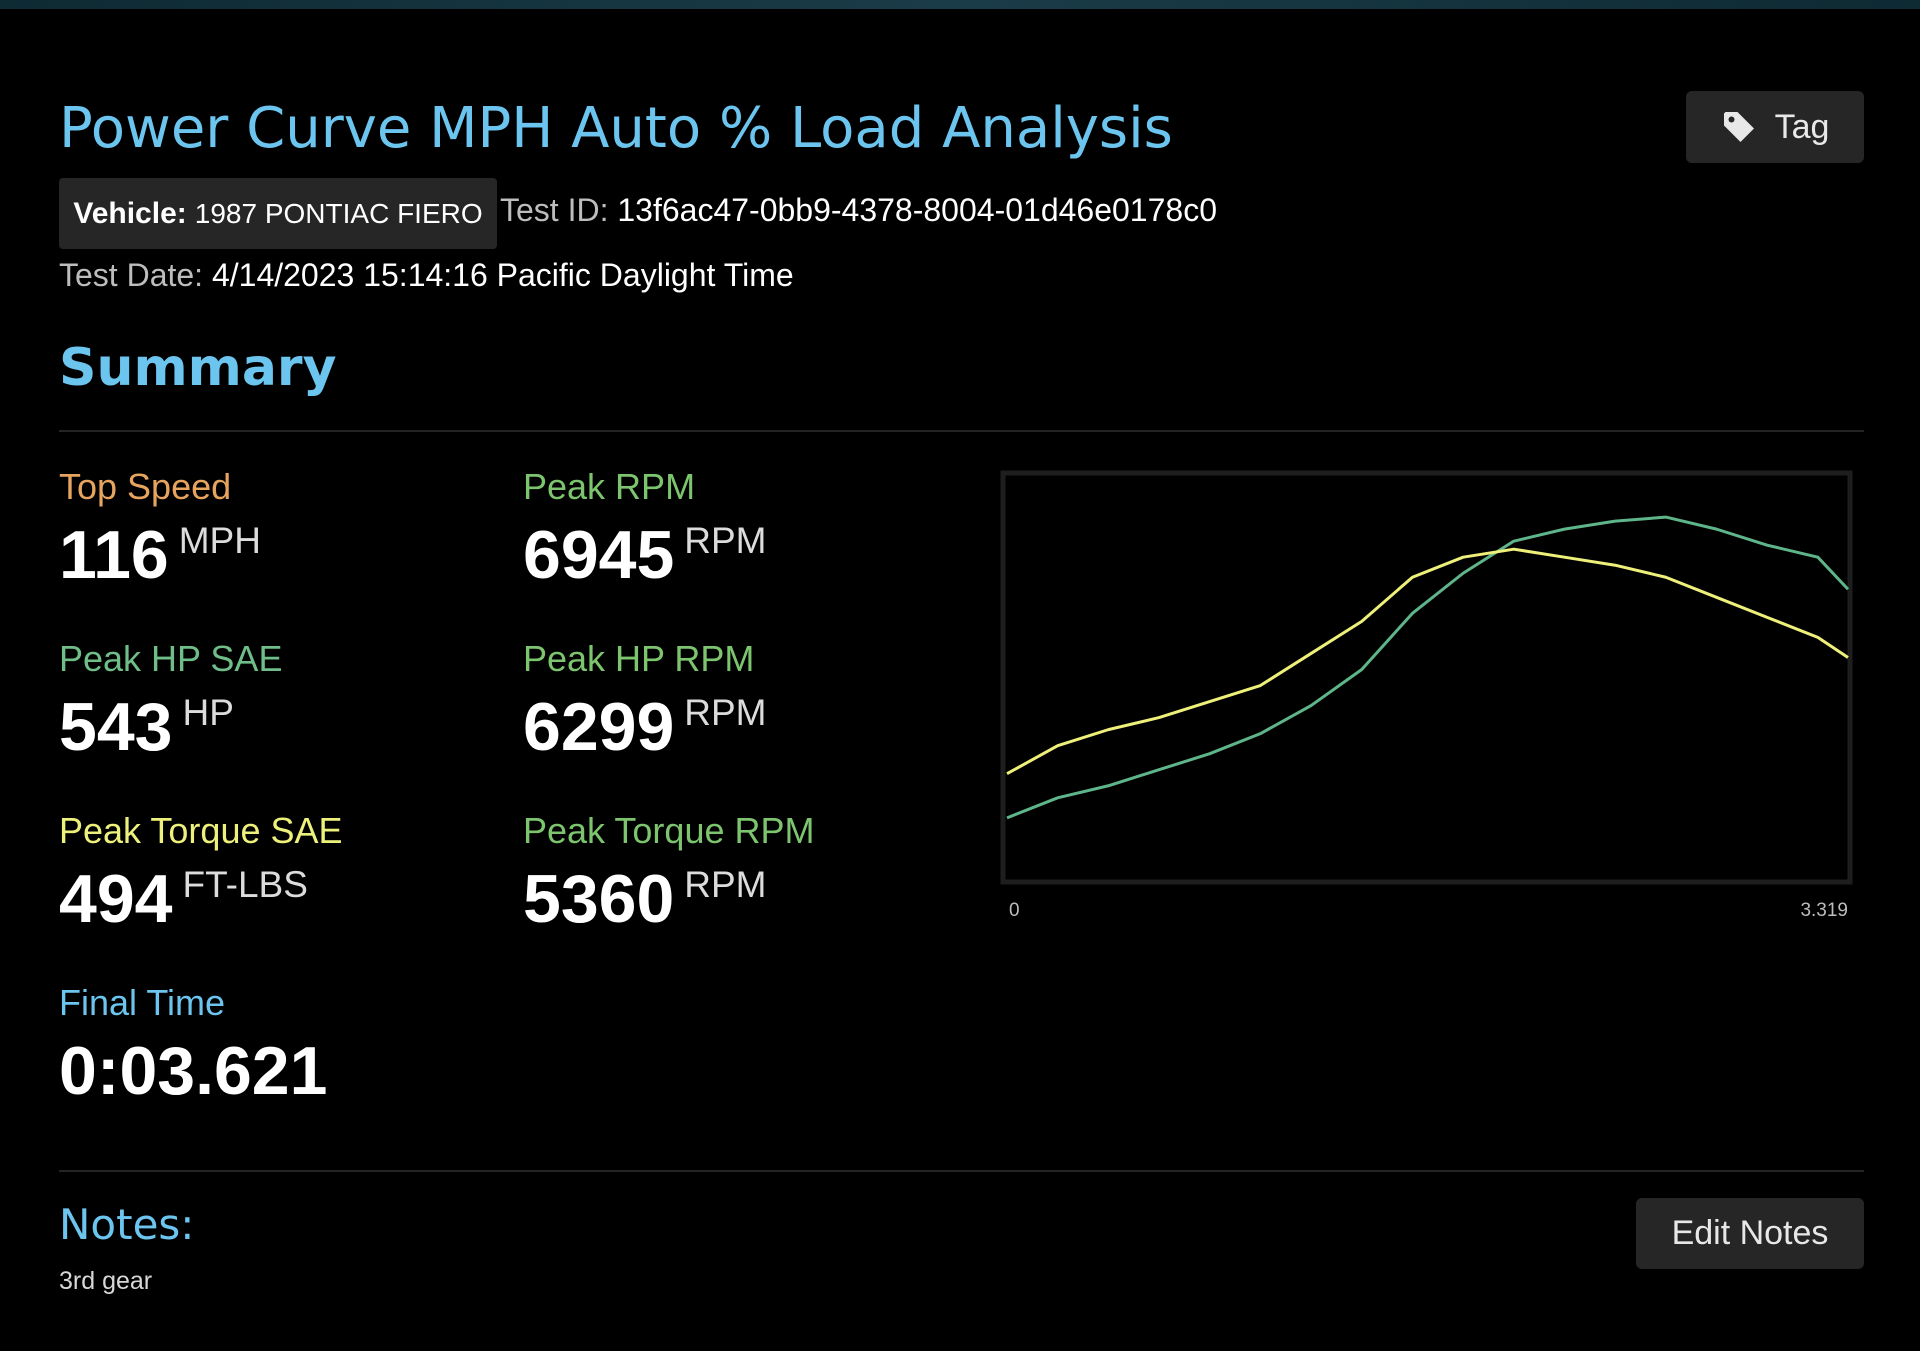 The width and height of the screenshot is (1920, 1351). What do you see at coordinates (599, 727) in the screenshot?
I see `stat-number: 6299` at bounding box center [599, 727].